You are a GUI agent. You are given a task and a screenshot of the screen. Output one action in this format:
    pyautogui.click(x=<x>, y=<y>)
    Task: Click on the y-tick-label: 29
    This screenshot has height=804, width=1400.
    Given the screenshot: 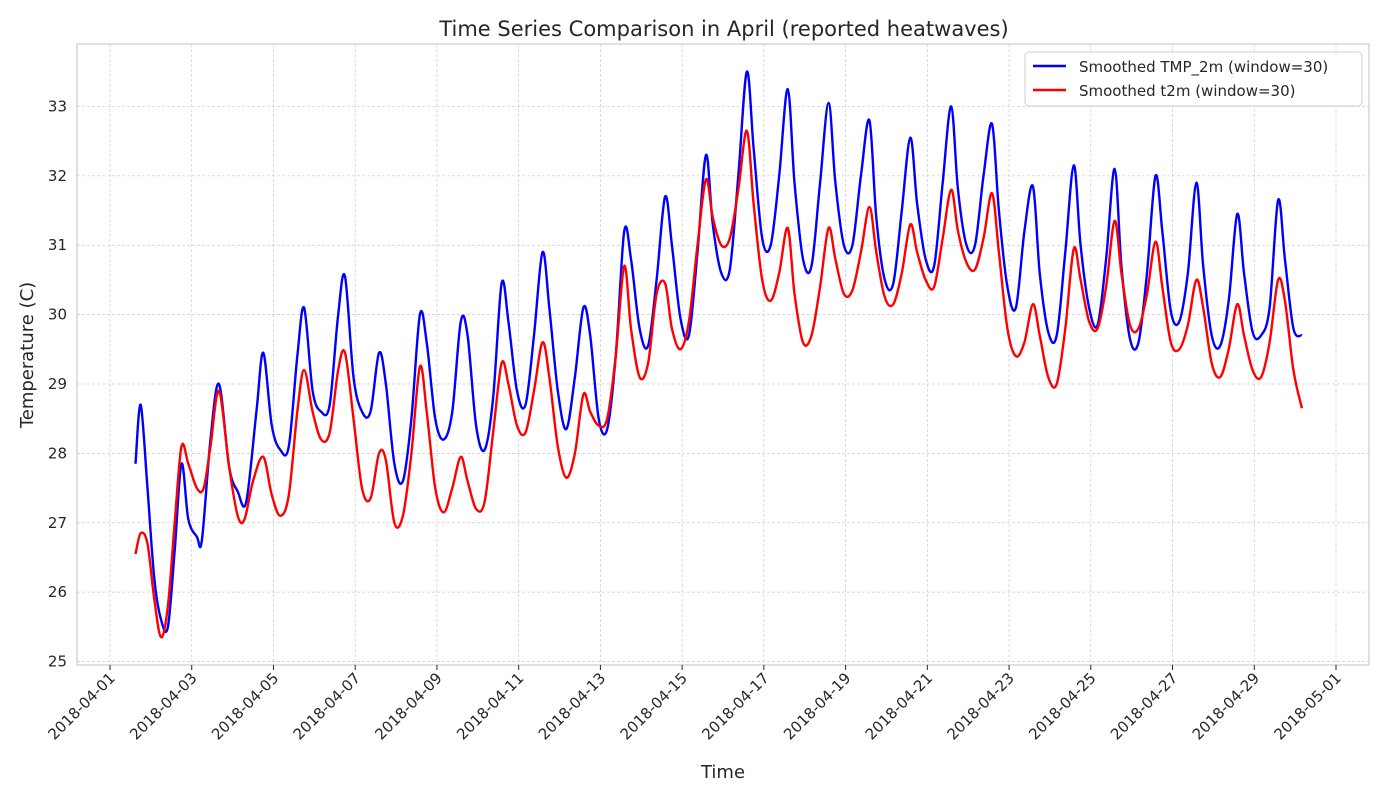 What is the action you would take?
    pyautogui.click(x=57, y=384)
    